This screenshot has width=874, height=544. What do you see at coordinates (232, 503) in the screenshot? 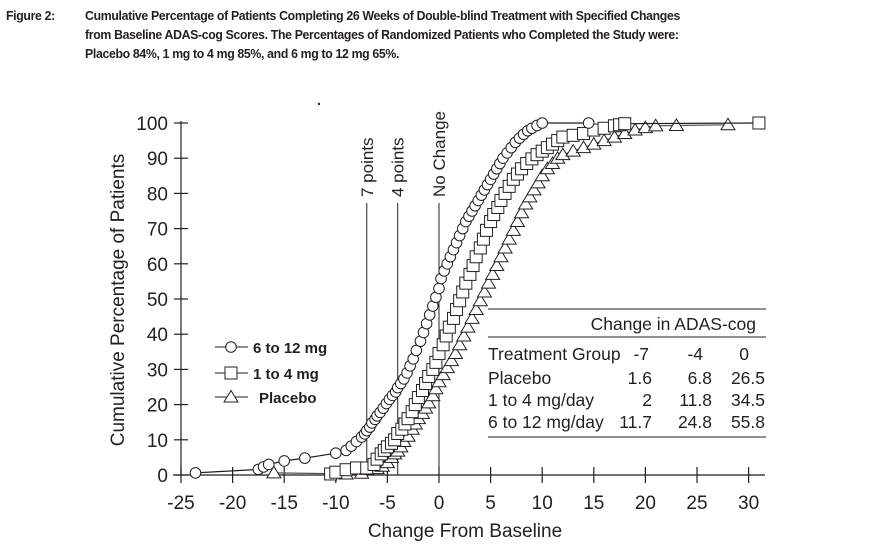
I see `x-tick-label: -20` at bounding box center [232, 503].